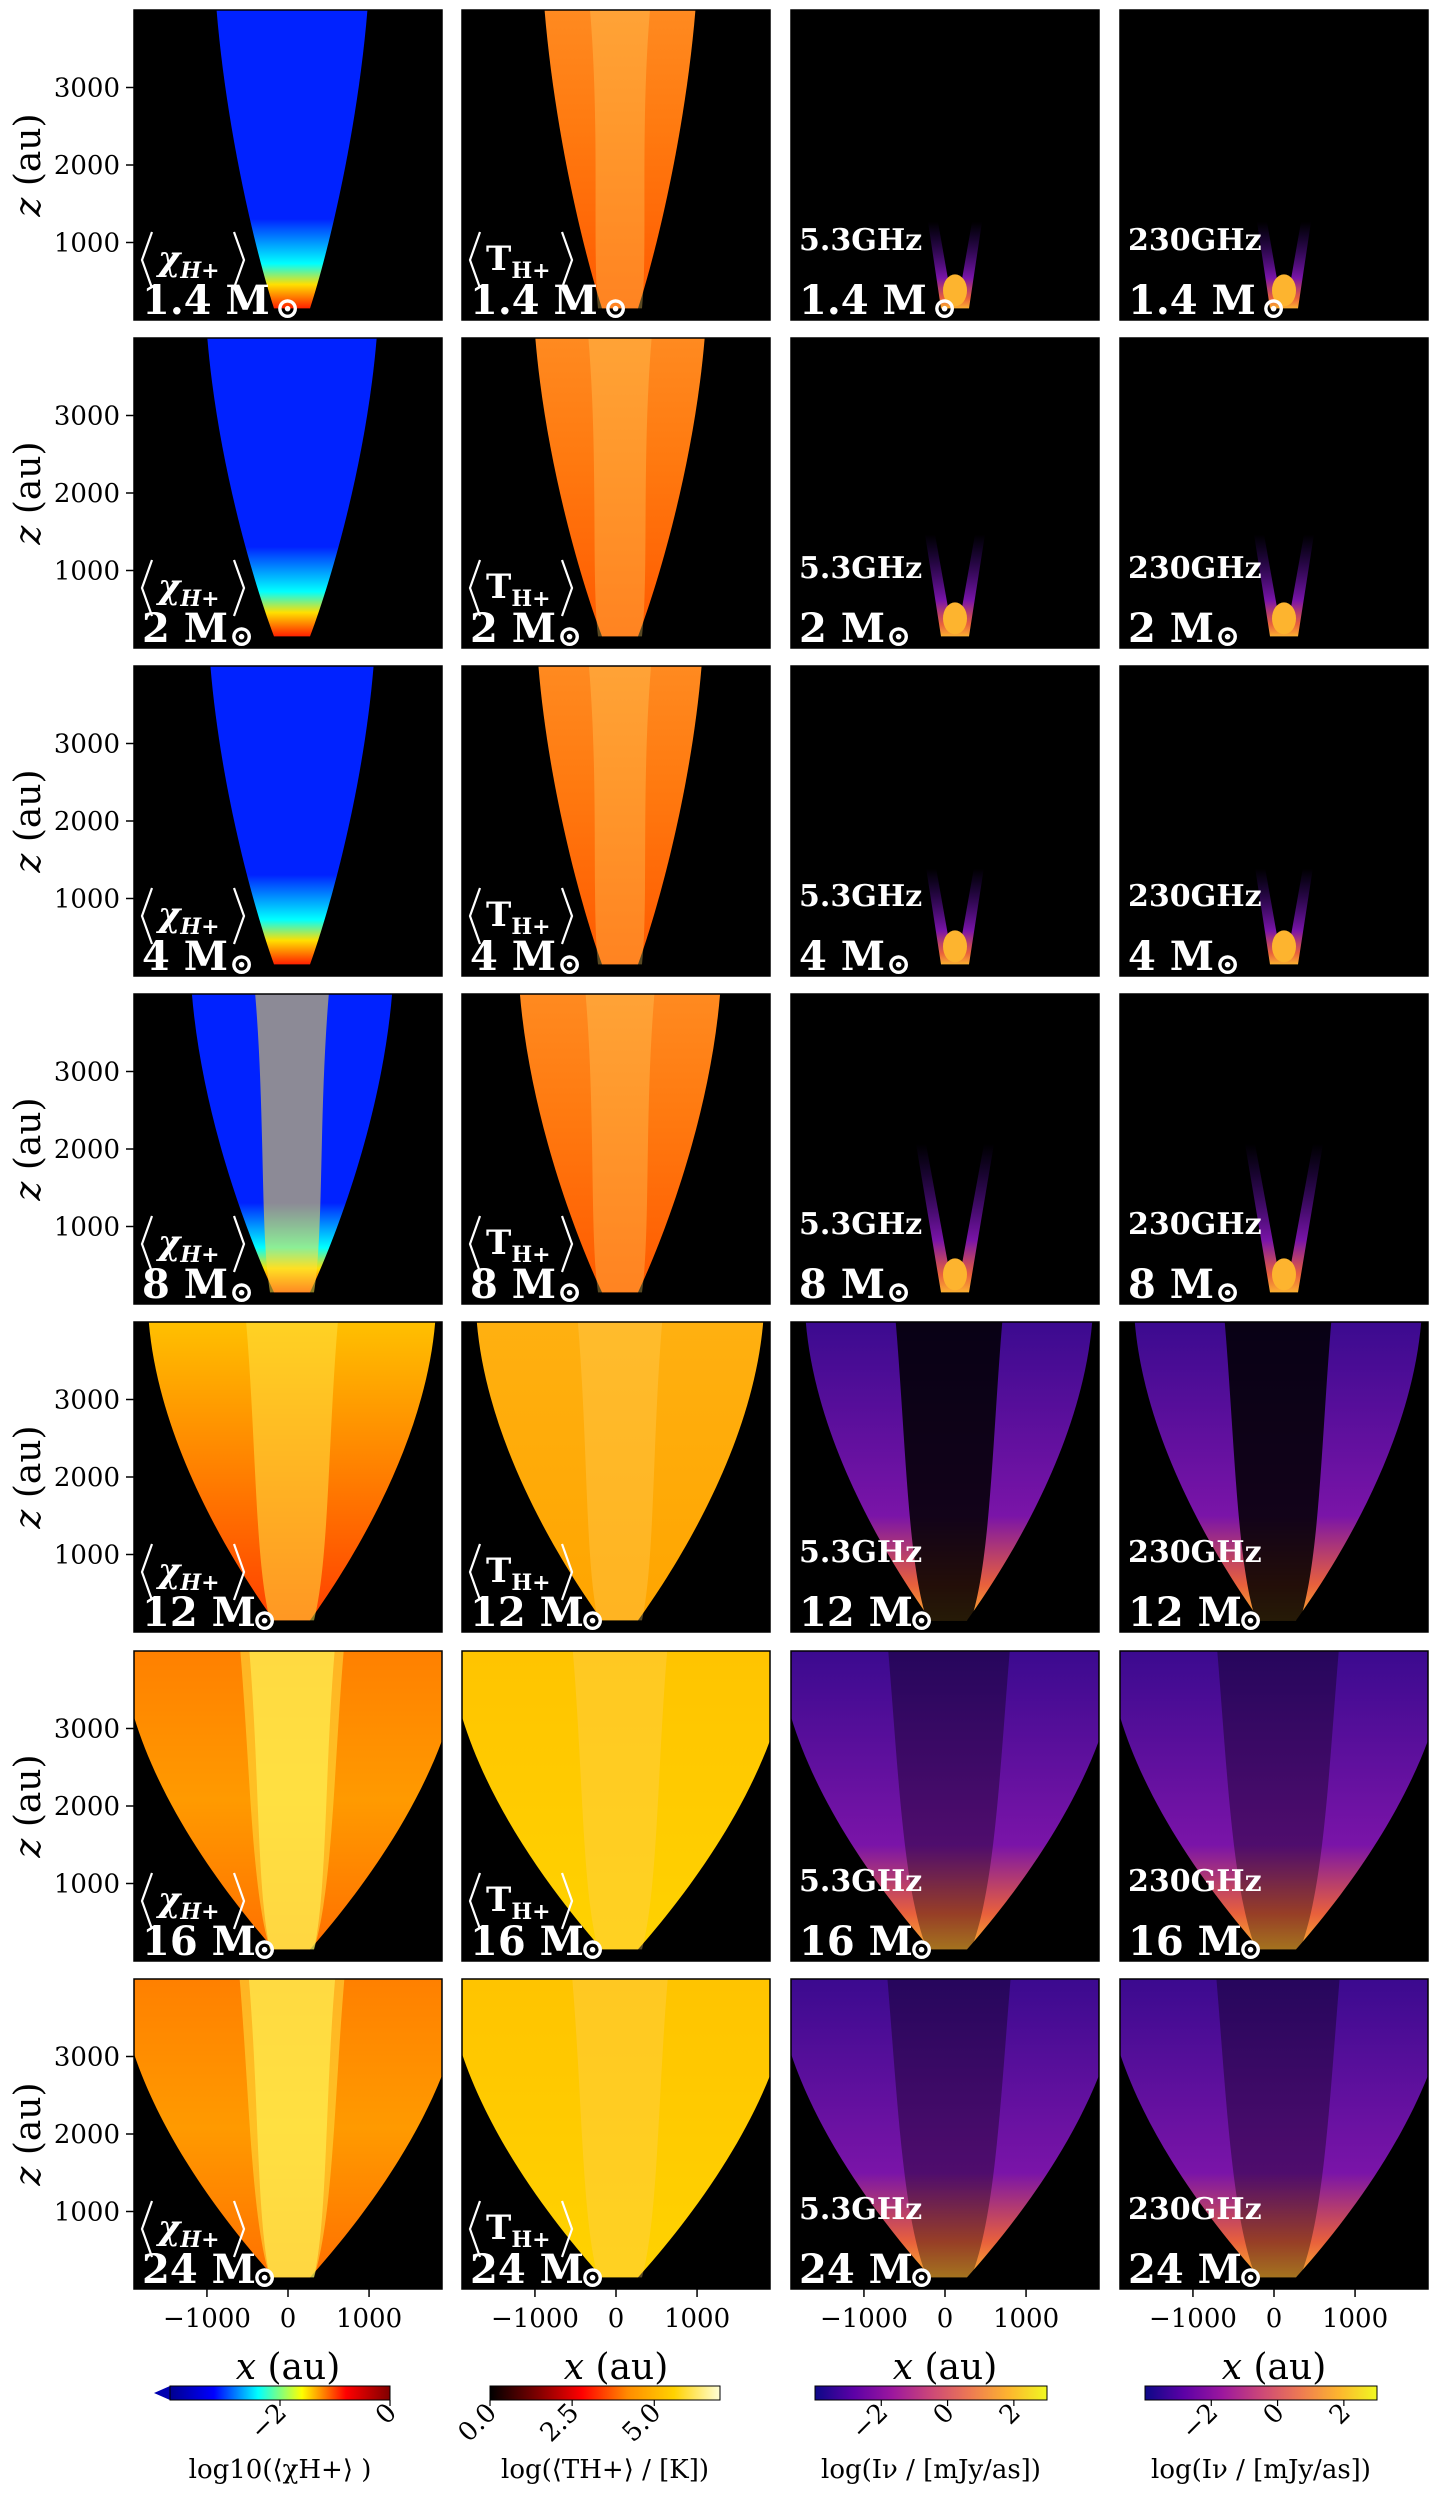 This screenshot has height=2495, width=1437. I want to click on panel-chi-row-4: χH+12 M⊙, so click(288, 1479).